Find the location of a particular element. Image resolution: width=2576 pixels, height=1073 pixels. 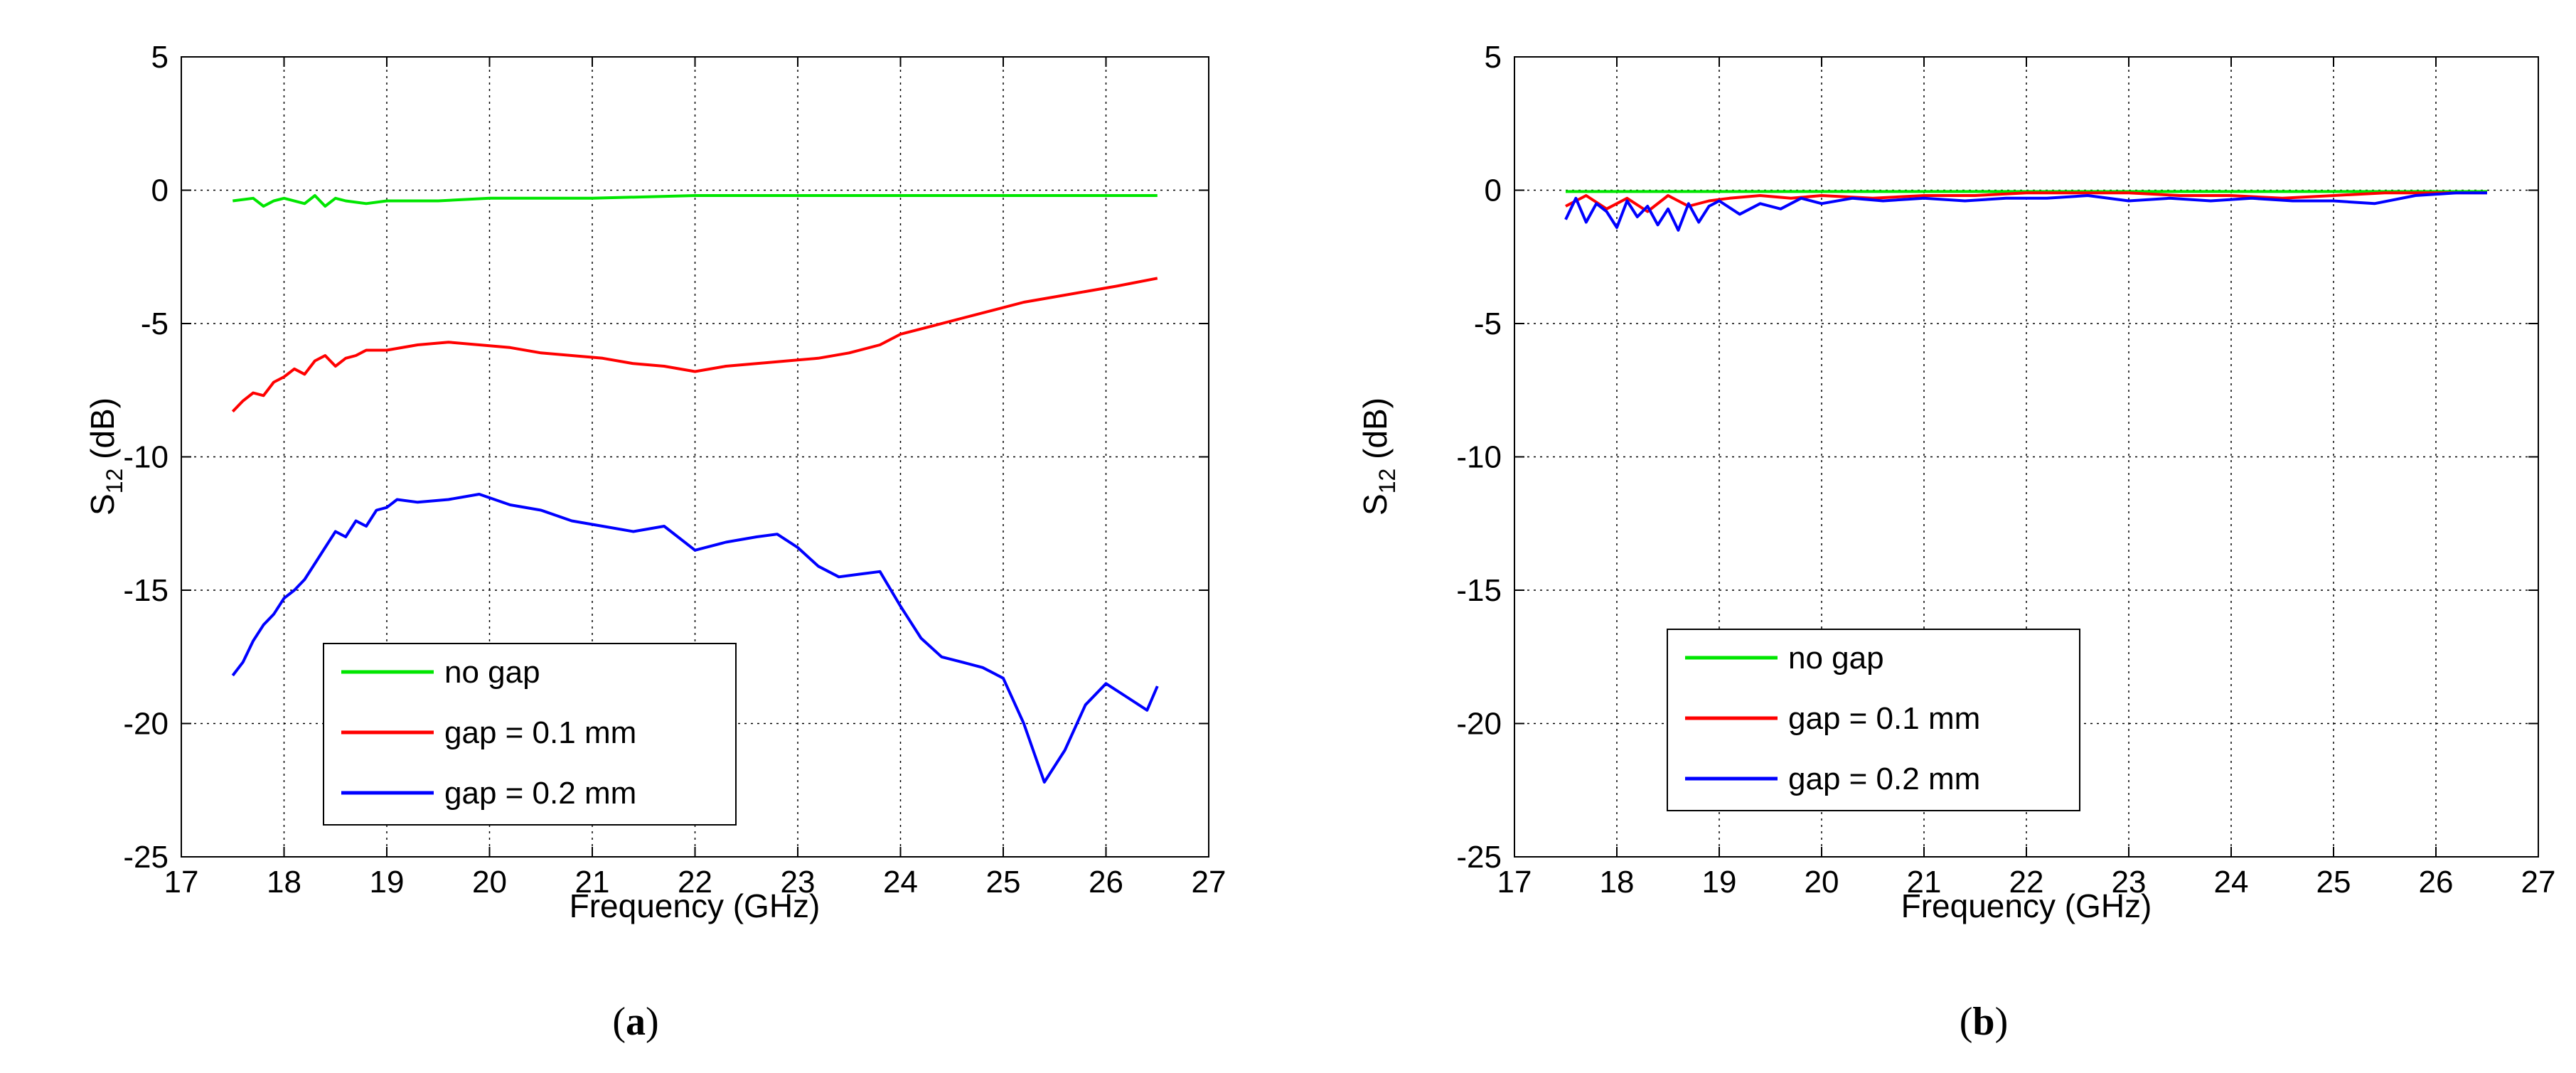

plot-b-x-tick-label: 17 is located at coordinates (1514, 882).